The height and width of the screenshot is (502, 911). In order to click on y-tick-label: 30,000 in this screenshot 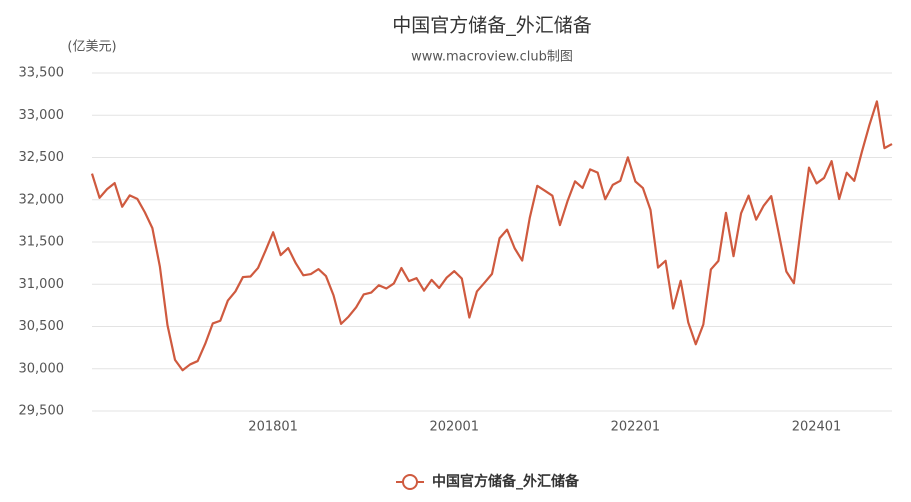, I will do `click(42, 368)`.